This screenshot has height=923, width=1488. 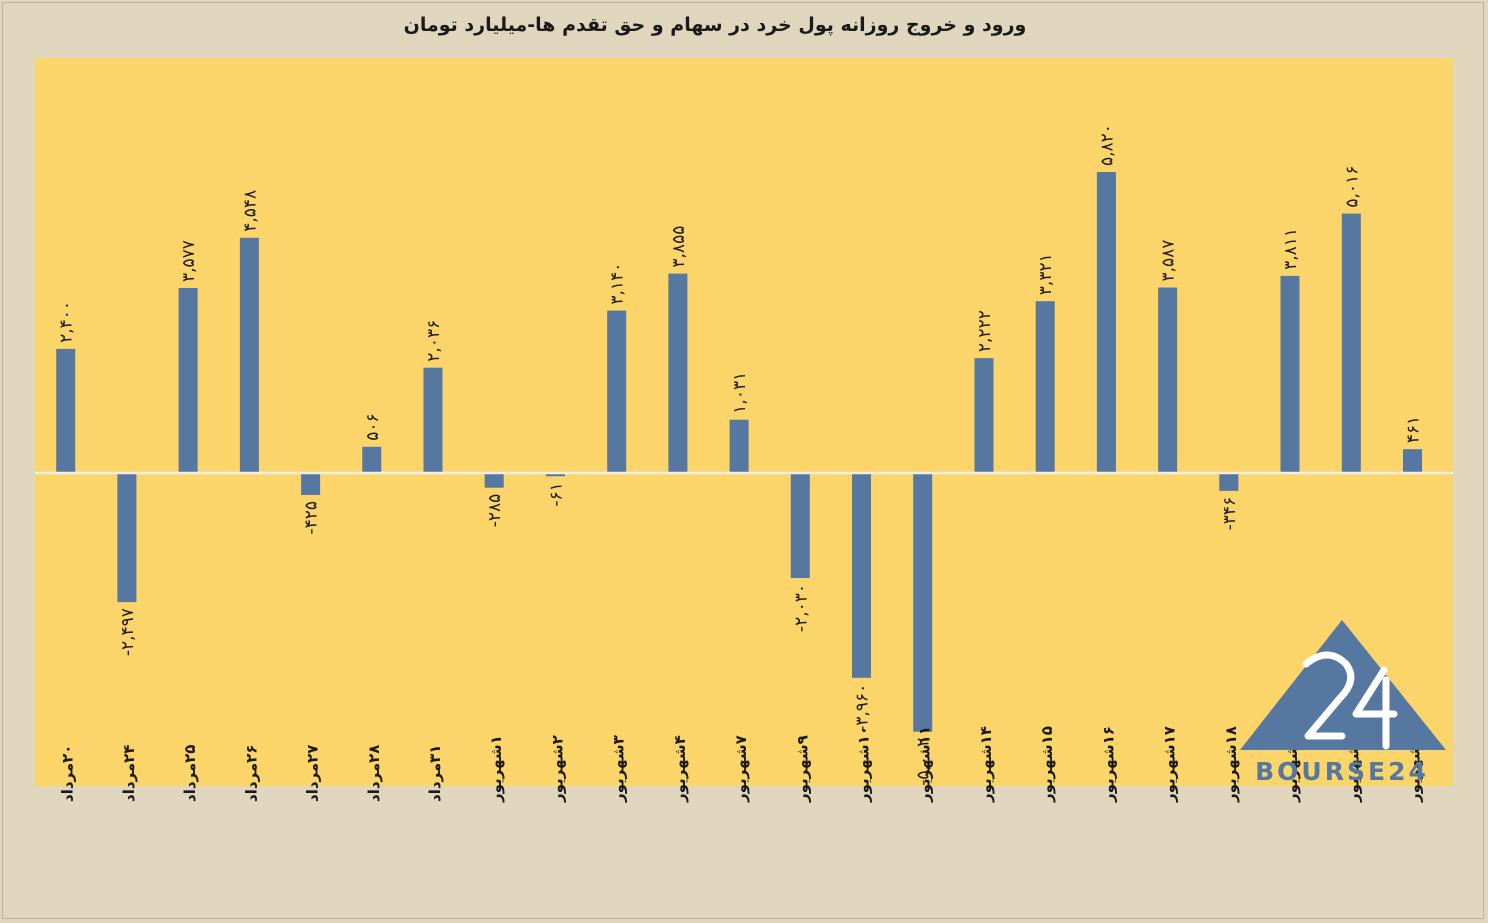 I want to click on x-tick-label-18: ۱۶شهریور, so click(x=1108, y=764).